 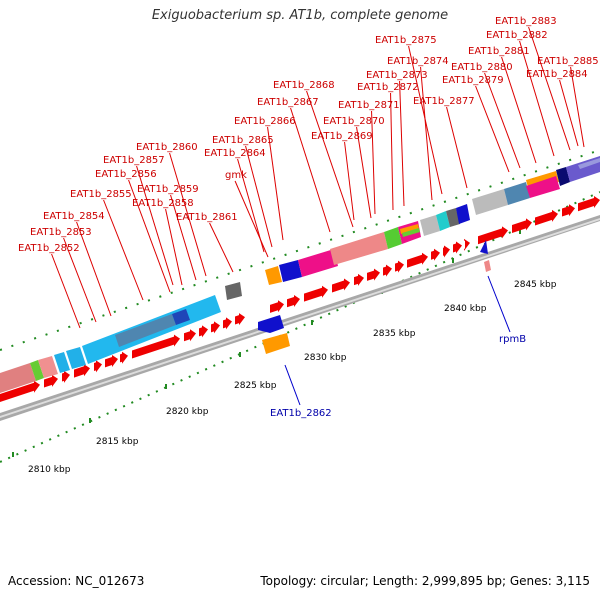 I want to click on gene-label: EAT1b_2865, so click(x=243, y=140).